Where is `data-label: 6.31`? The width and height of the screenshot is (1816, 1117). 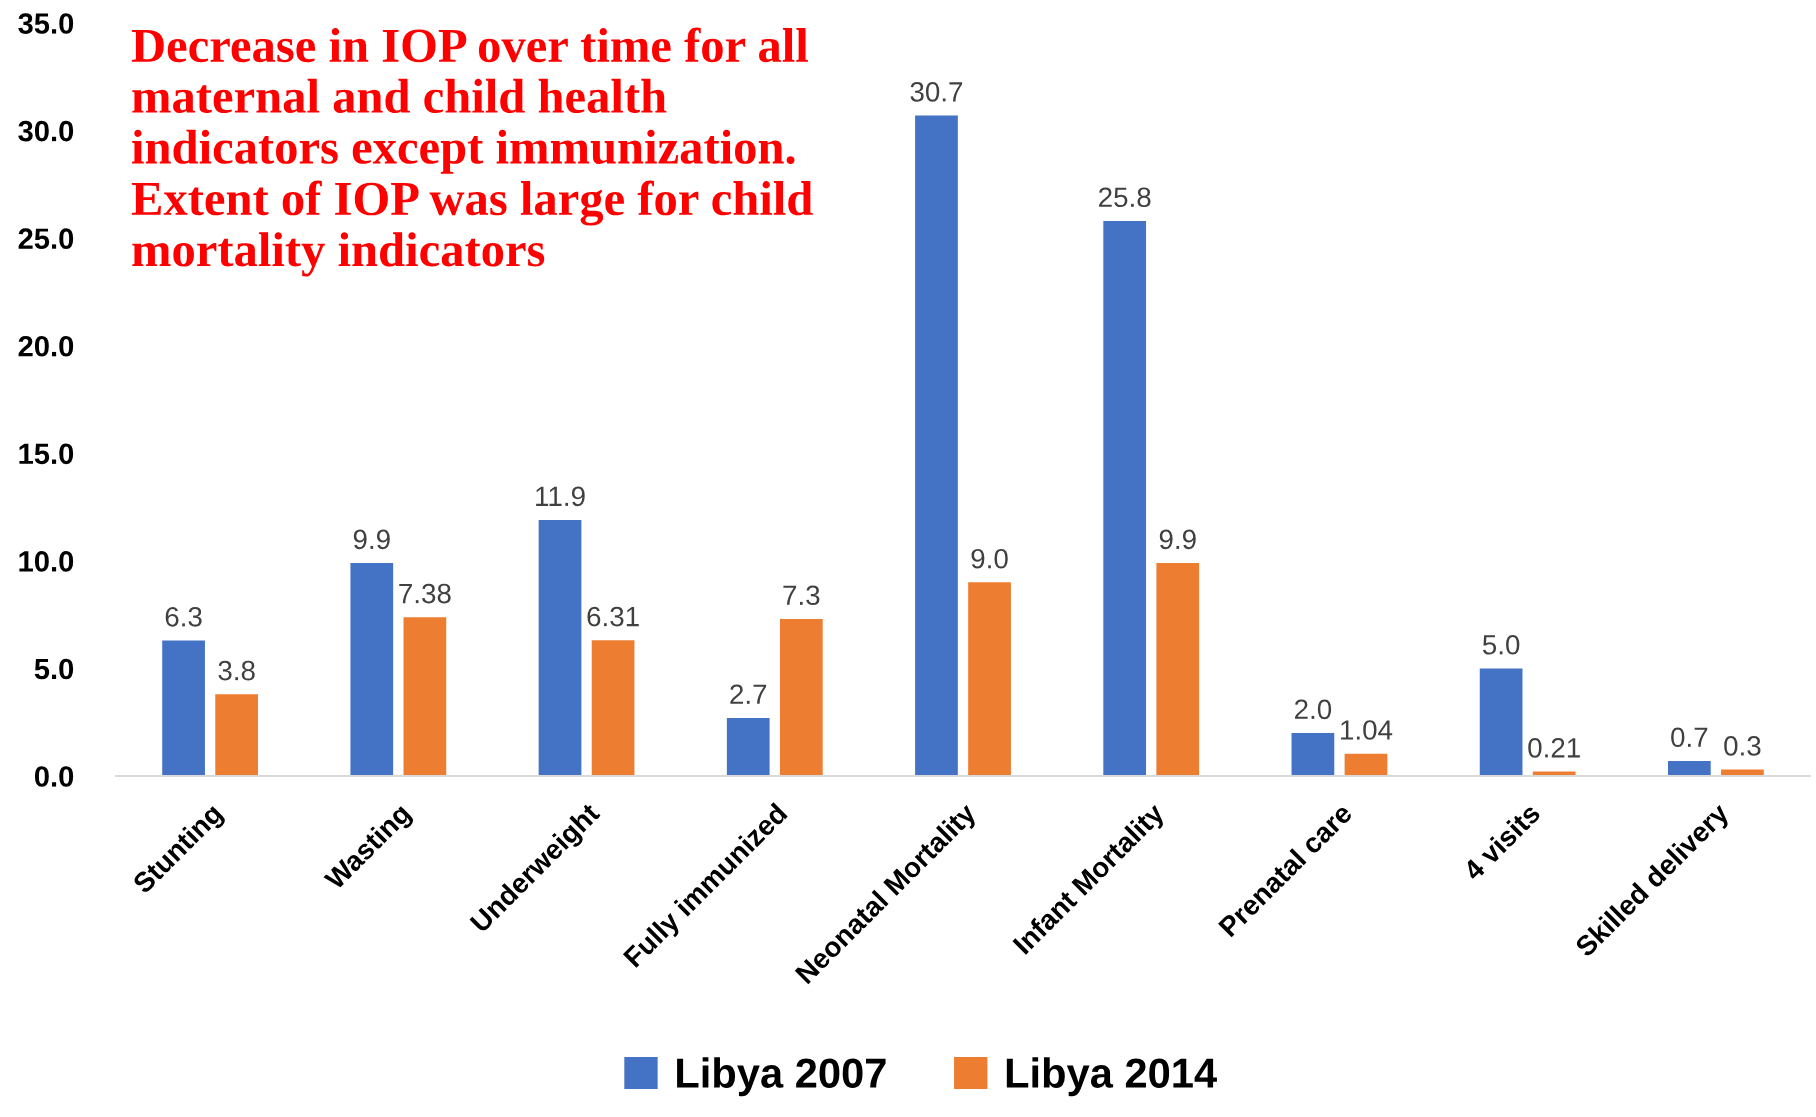
data-label: 6.31 is located at coordinates (613, 616).